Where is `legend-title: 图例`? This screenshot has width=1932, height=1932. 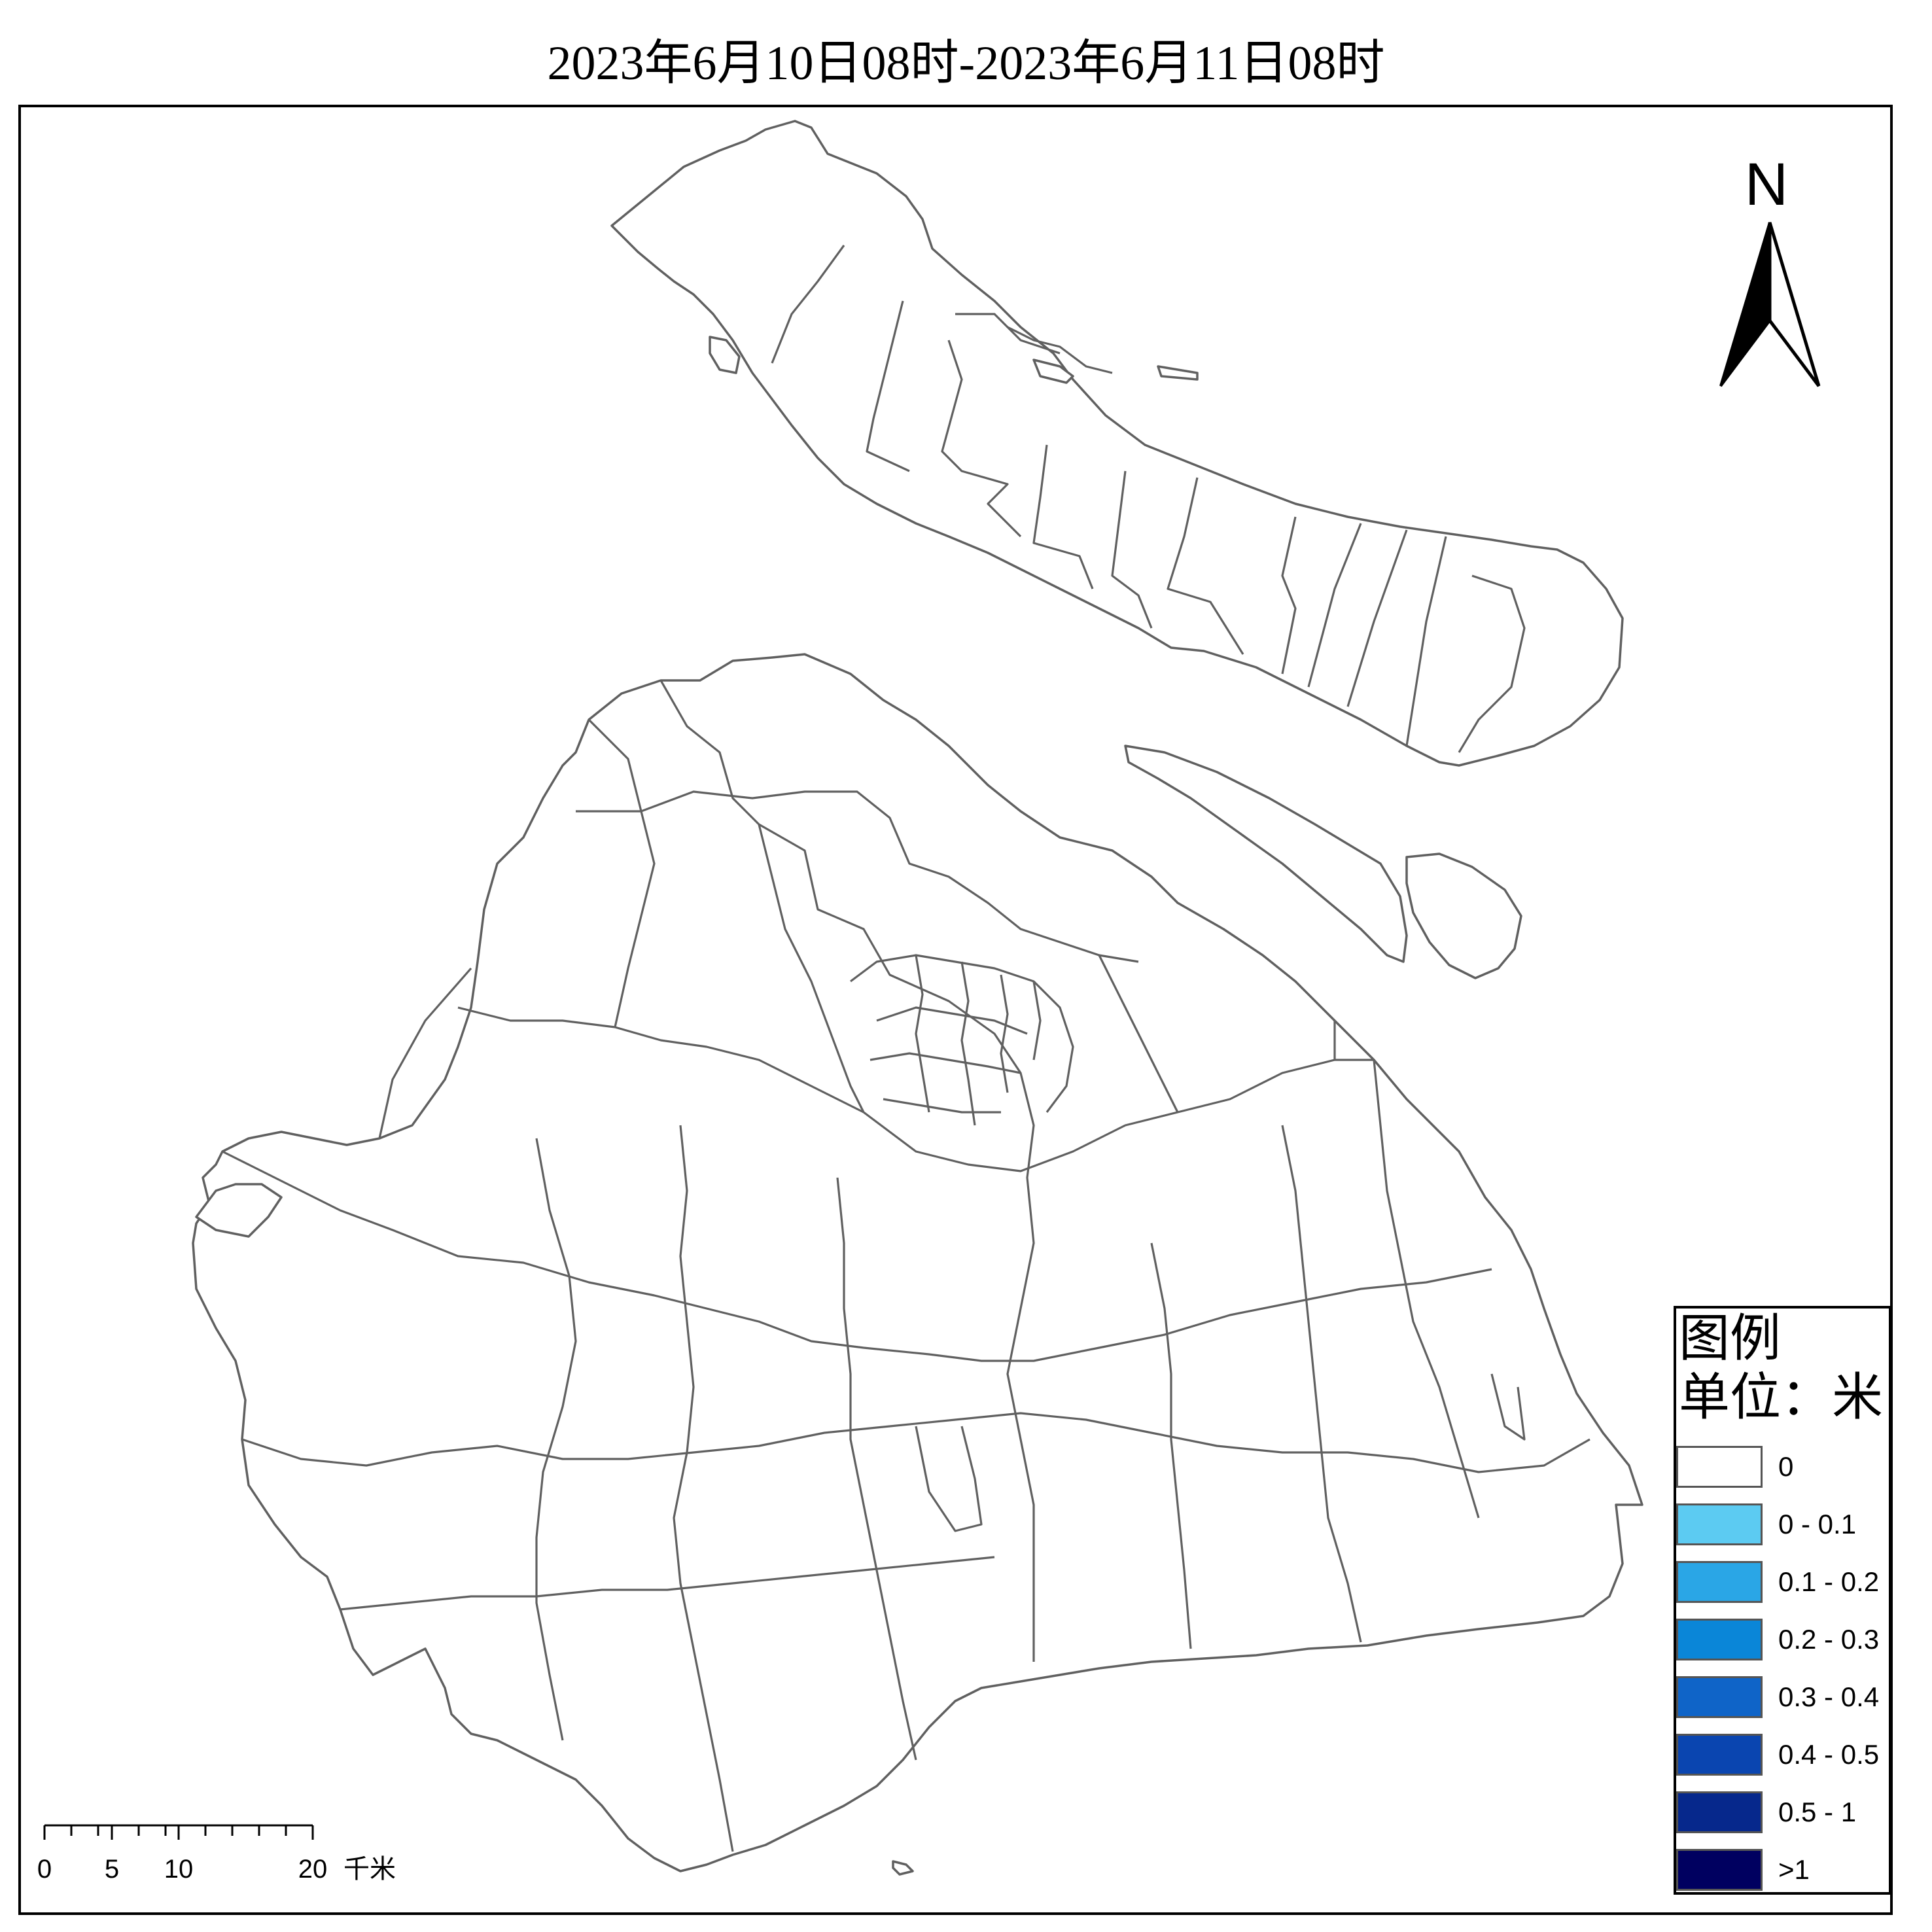 legend-title: 图例 is located at coordinates (1730, 1338).